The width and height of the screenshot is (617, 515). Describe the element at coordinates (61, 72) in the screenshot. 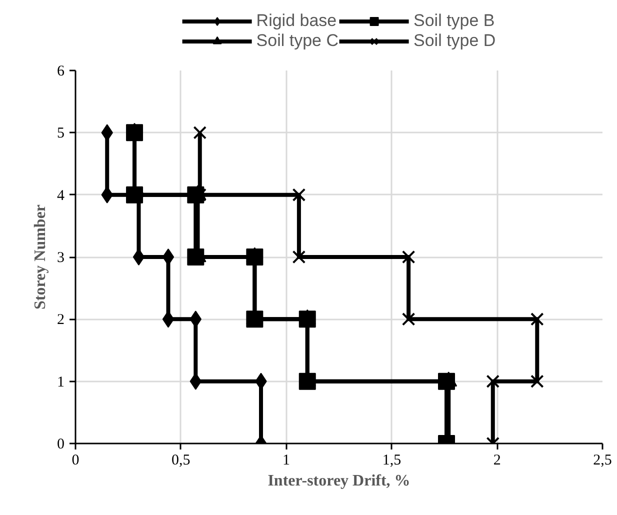

I see `y-tick-label: 6` at that location.